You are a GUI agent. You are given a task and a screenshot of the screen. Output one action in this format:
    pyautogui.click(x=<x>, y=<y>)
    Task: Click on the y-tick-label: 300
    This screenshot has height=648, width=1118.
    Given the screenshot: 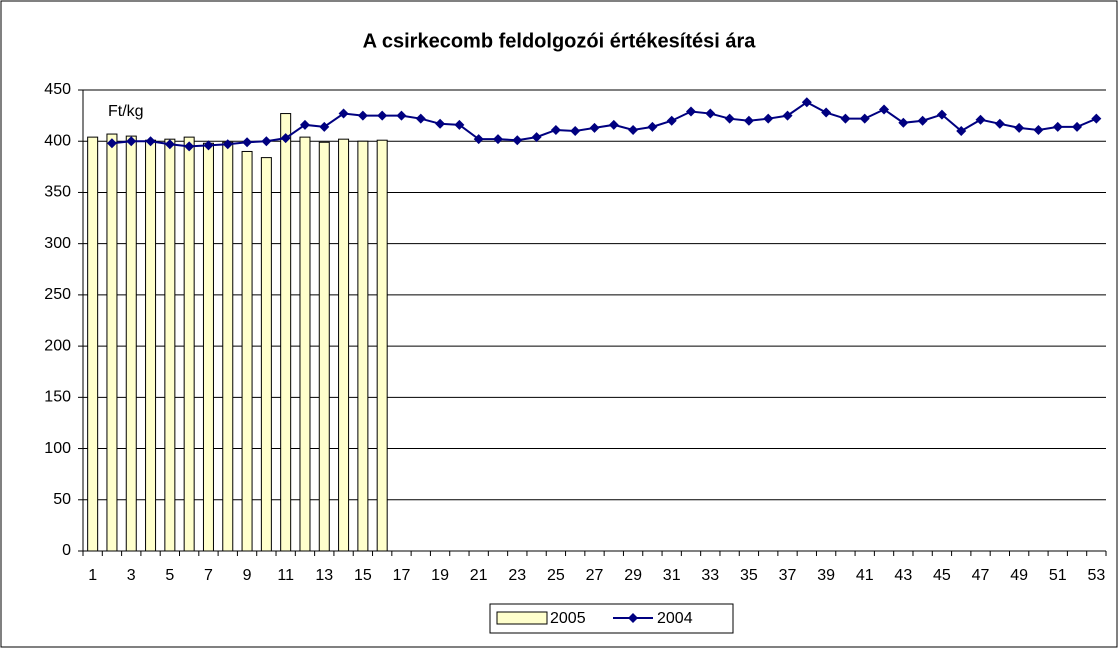 What is the action you would take?
    pyautogui.click(x=57, y=243)
    